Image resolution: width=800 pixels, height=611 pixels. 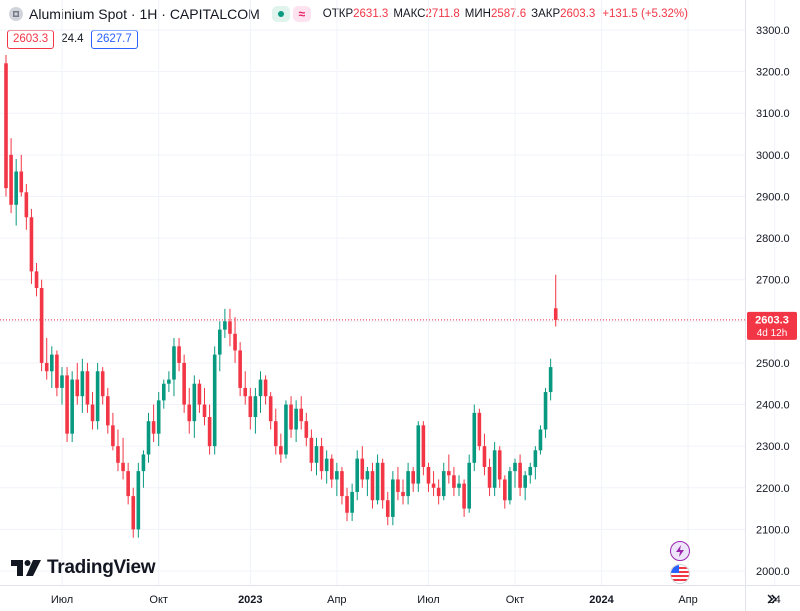 I want to click on price-axis-tick-label: 3000.0, so click(x=773, y=156).